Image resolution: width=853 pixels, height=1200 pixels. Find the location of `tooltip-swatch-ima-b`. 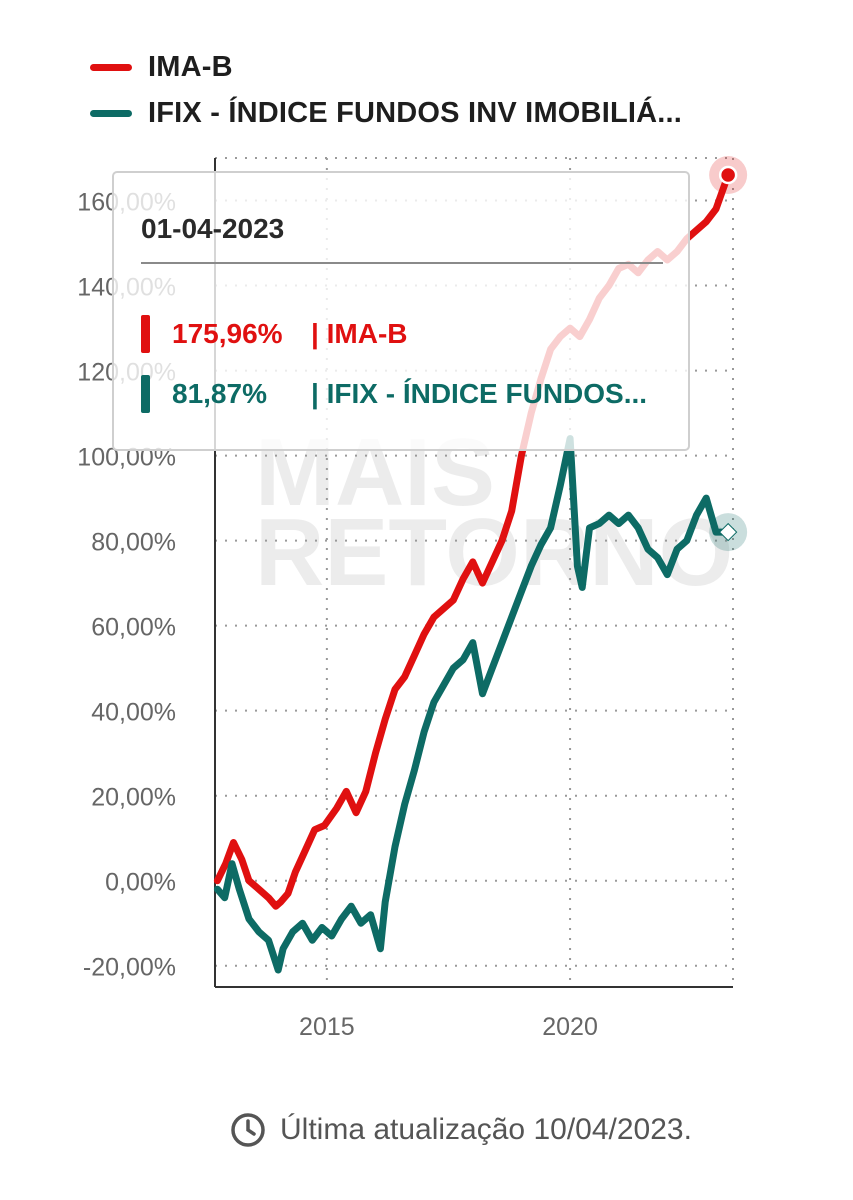

tooltip-swatch-ima-b is located at coordinates (145, 334).